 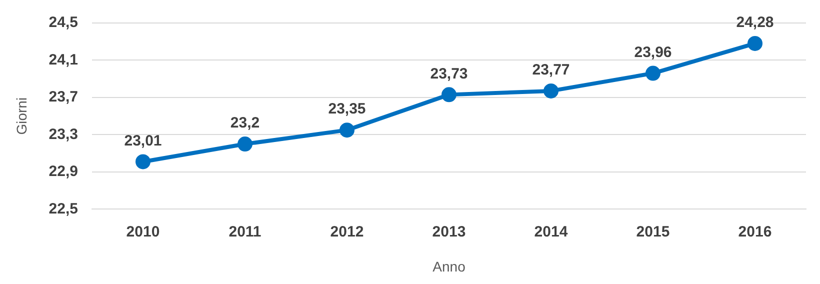 What do you see at coordinates (449, 266) in the screenshot?
I see `x-axis-title: Anno` at bounding box center [449, 266].